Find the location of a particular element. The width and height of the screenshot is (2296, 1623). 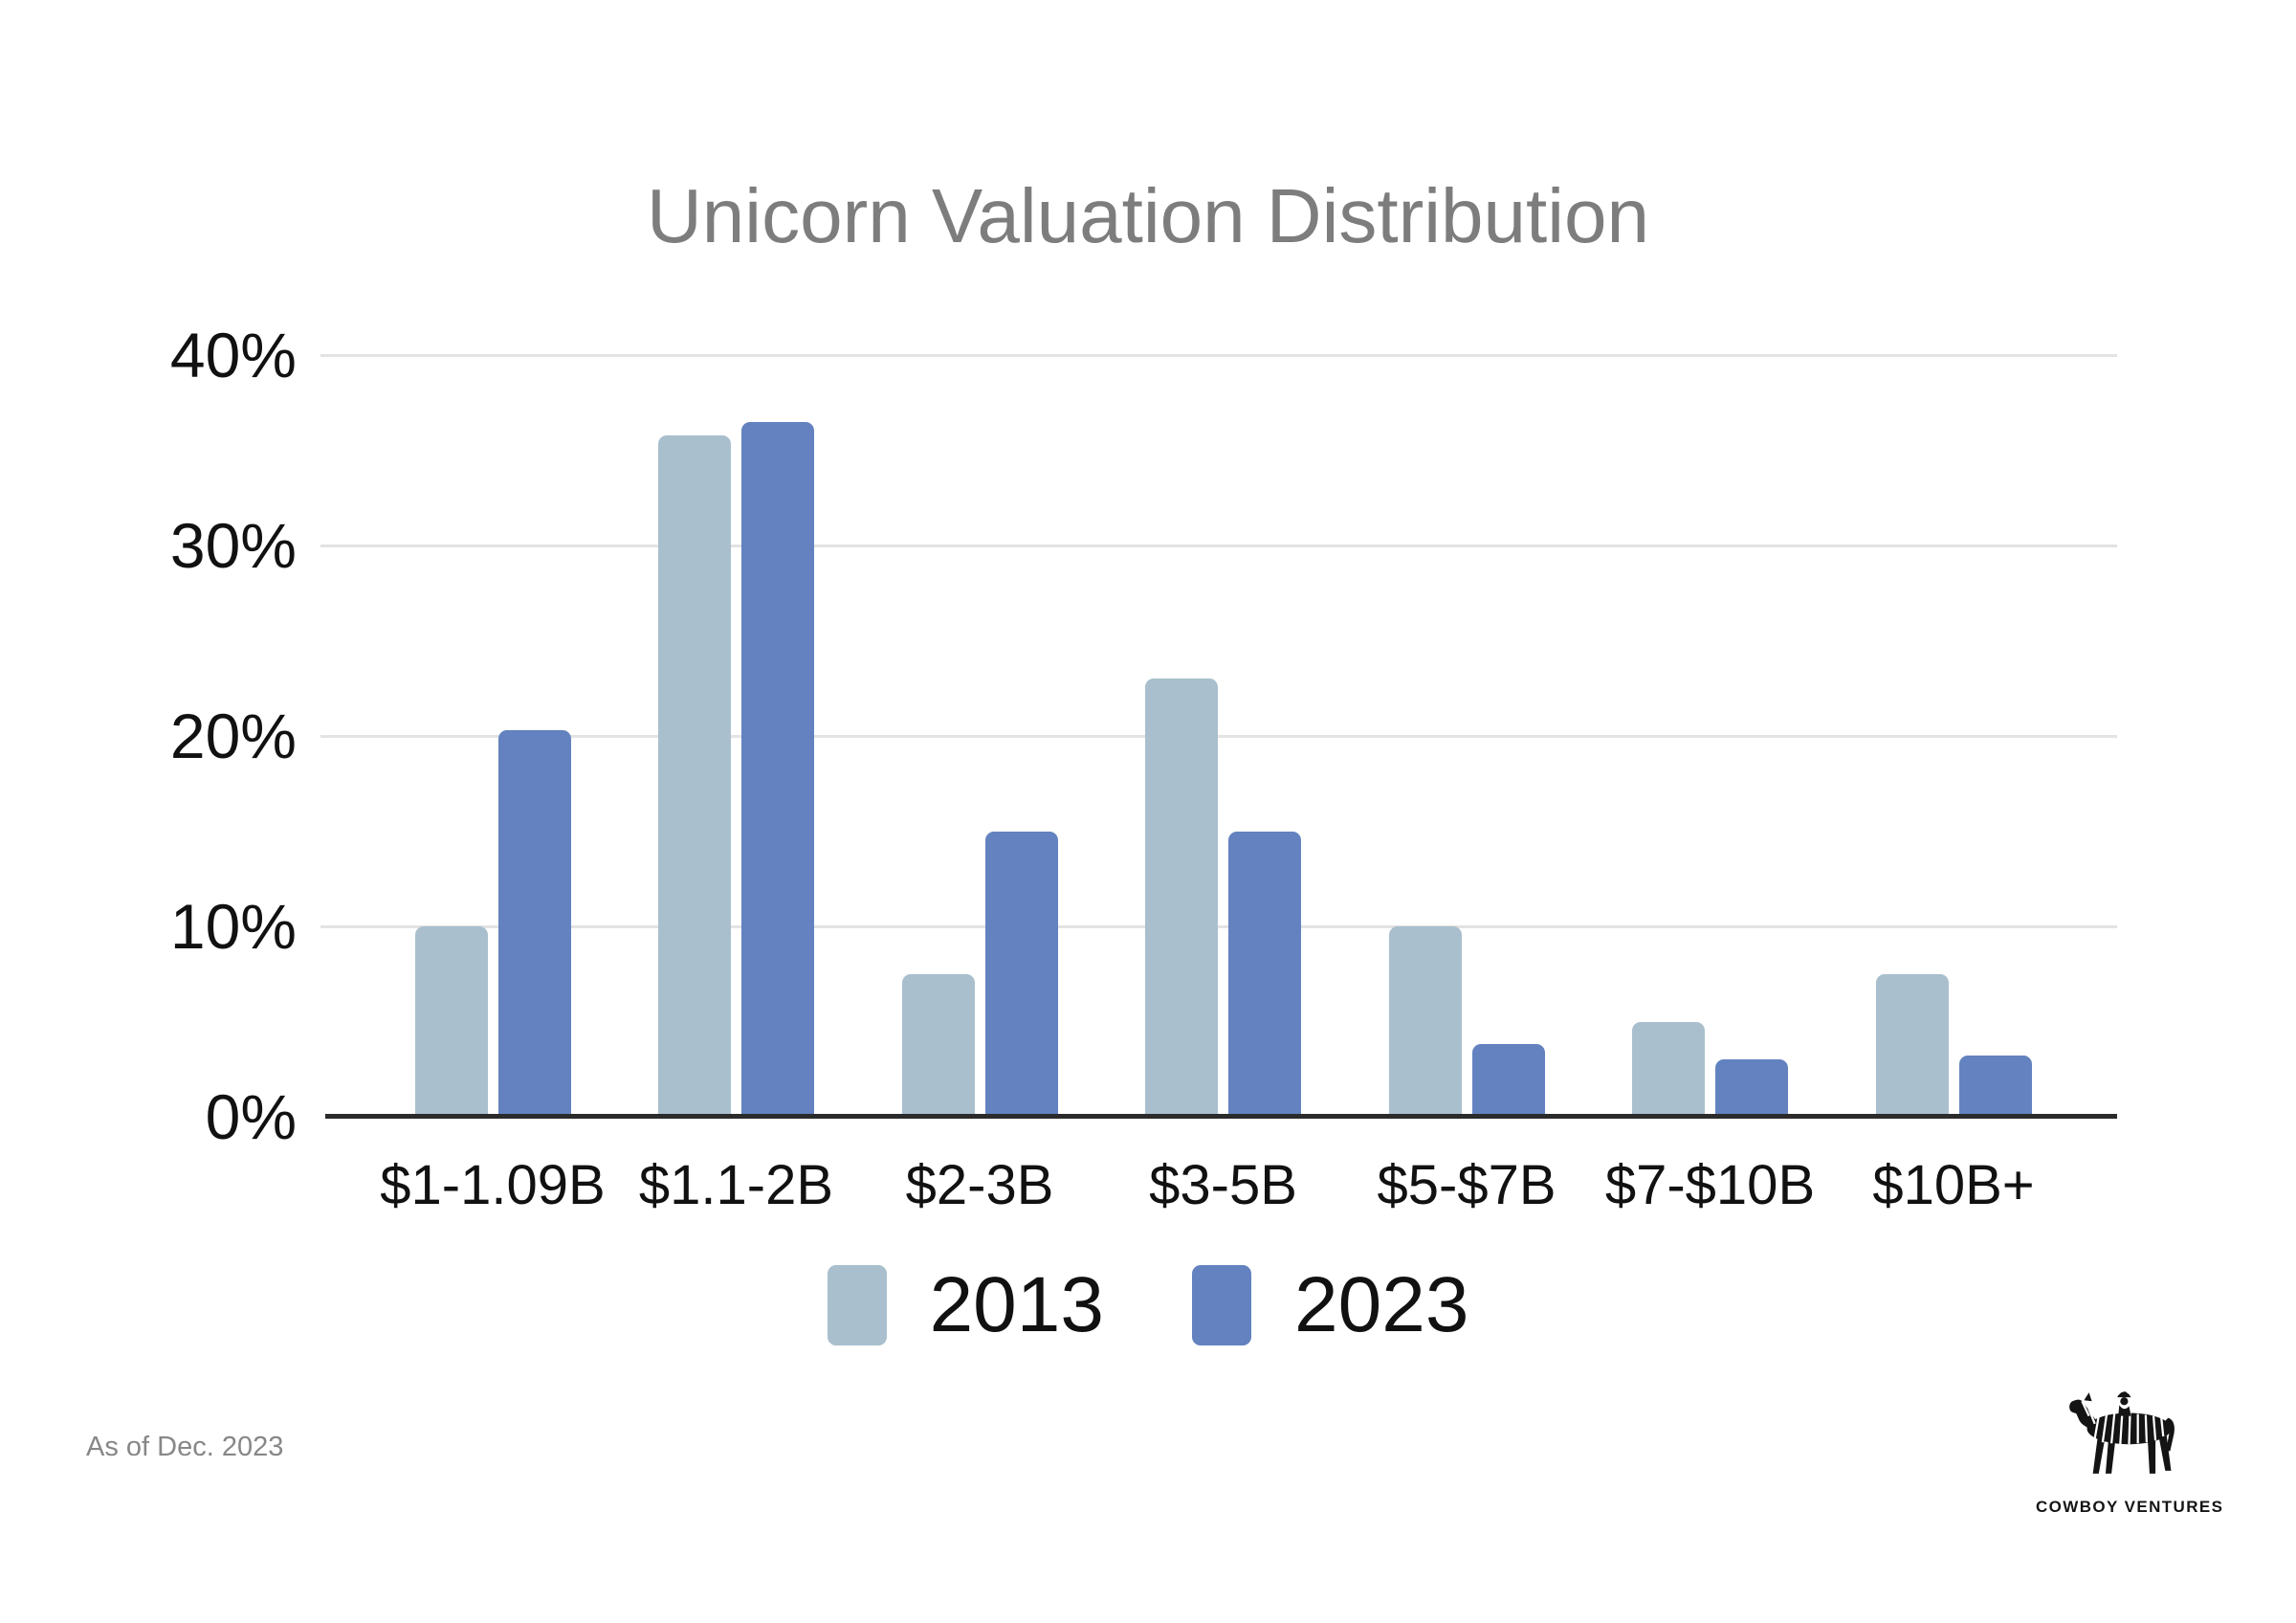

y-tick-10%: 10% is located at coordinates (233, 926).